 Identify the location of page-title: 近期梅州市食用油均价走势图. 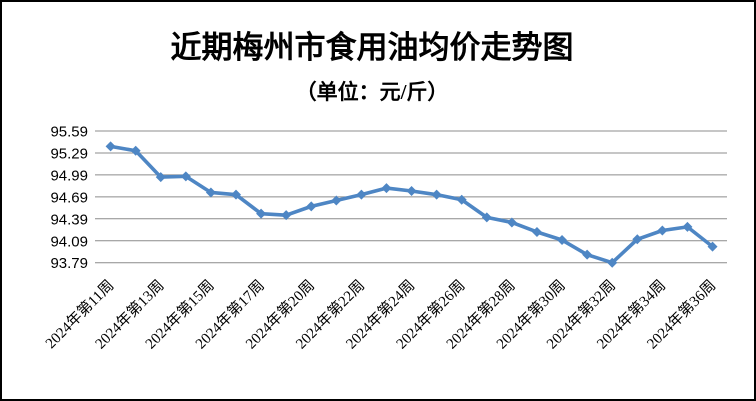
(372, 47).